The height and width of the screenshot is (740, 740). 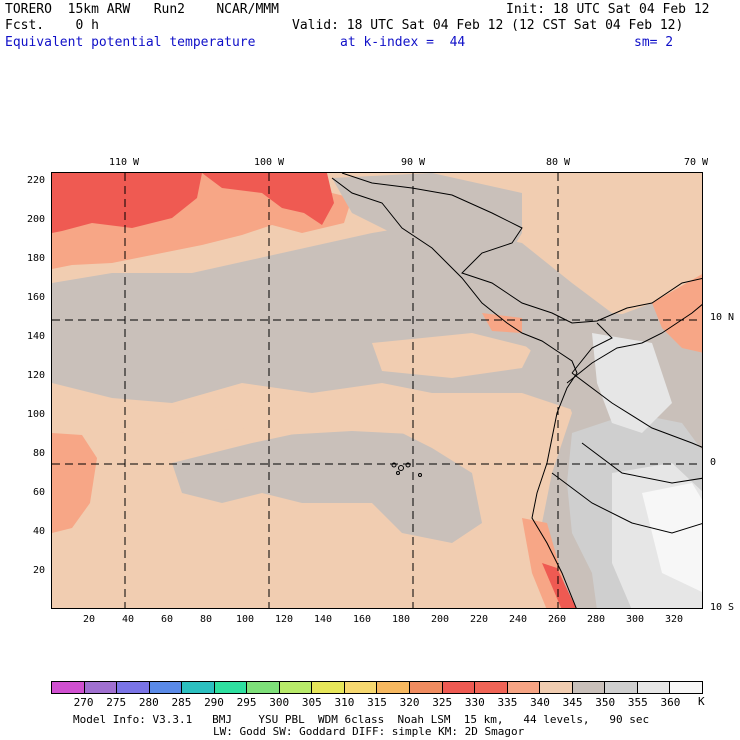 What do you see at coordinates (344, 702) in the screenshot?
I see `colorbar-label: 310` at bounding box center [344, 702].